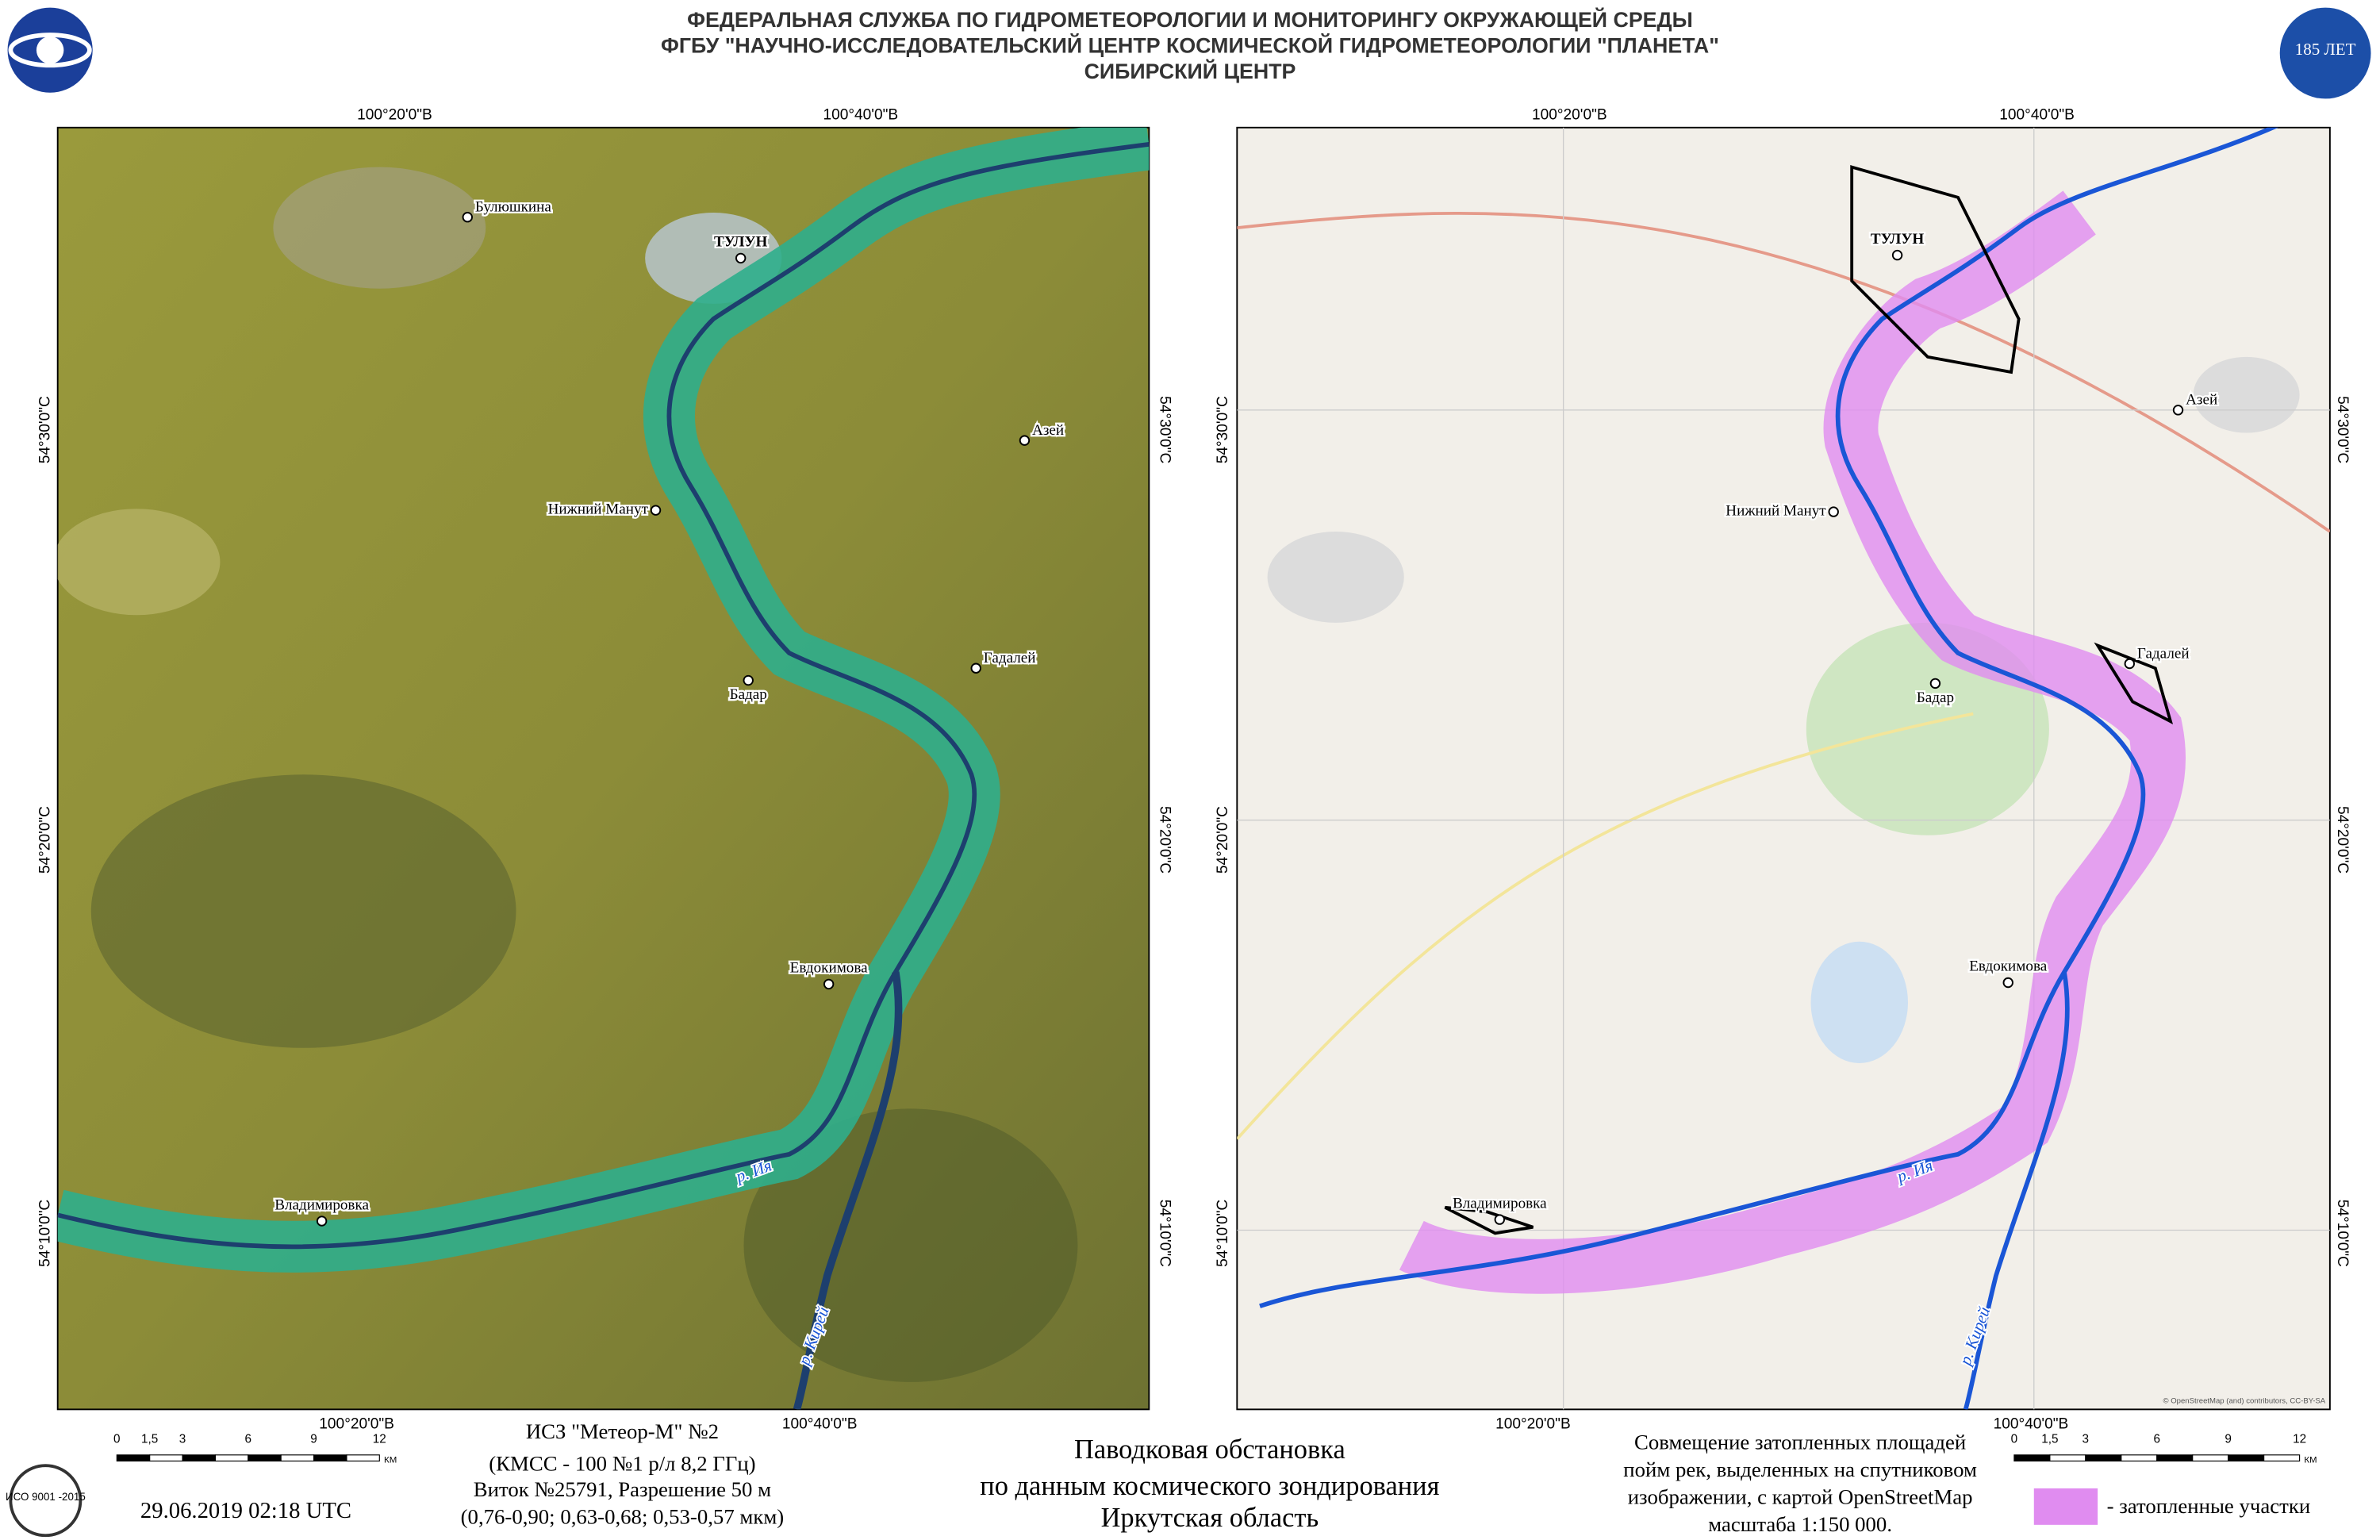  Describe the element at coordinates (513, 207) in the screenshot. I see `place-label: Булюшкина` at that location.